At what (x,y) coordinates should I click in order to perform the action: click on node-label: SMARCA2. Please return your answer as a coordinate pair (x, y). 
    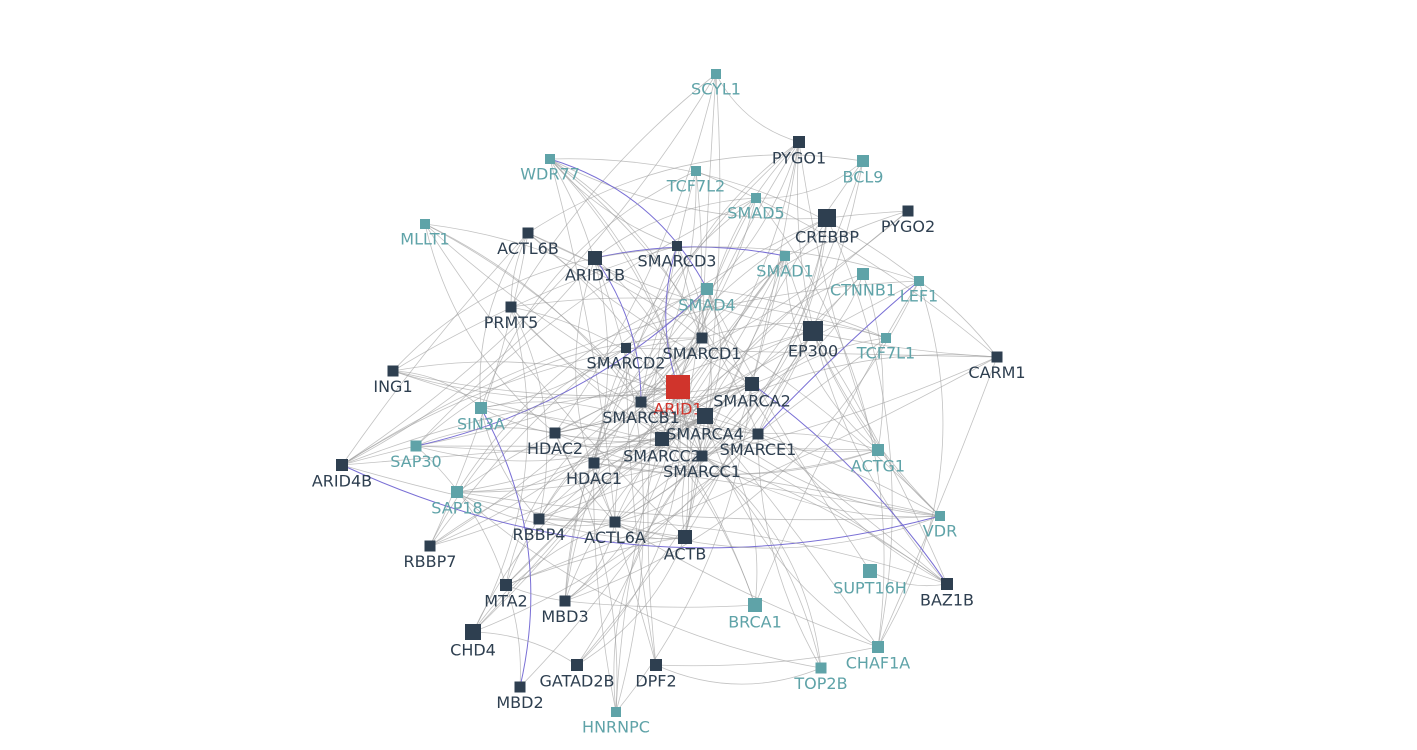
    Looking at the image, I should click on (752, 401).